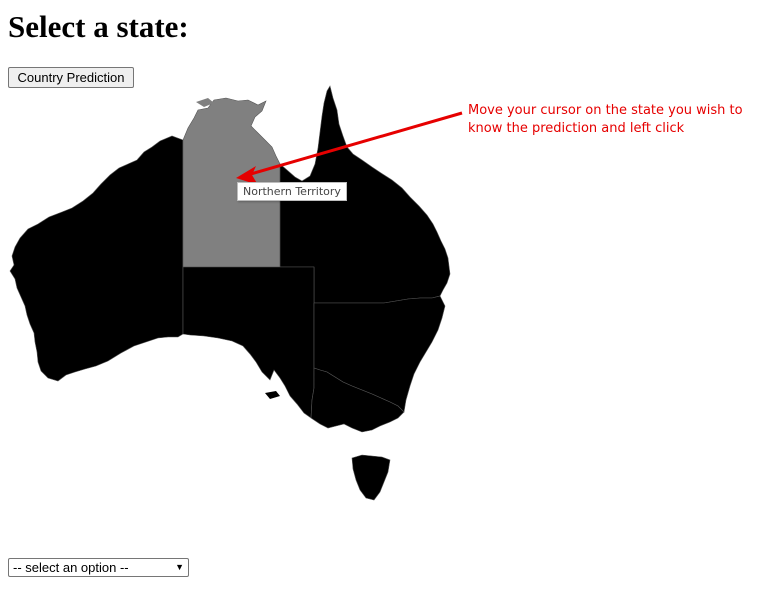 The width and height of the screenshot is (759, 597). What do you see at coordinates (71, 567) in the screenshot?
I see `select-value: -- select an option --` at bounding box center [71, 567].